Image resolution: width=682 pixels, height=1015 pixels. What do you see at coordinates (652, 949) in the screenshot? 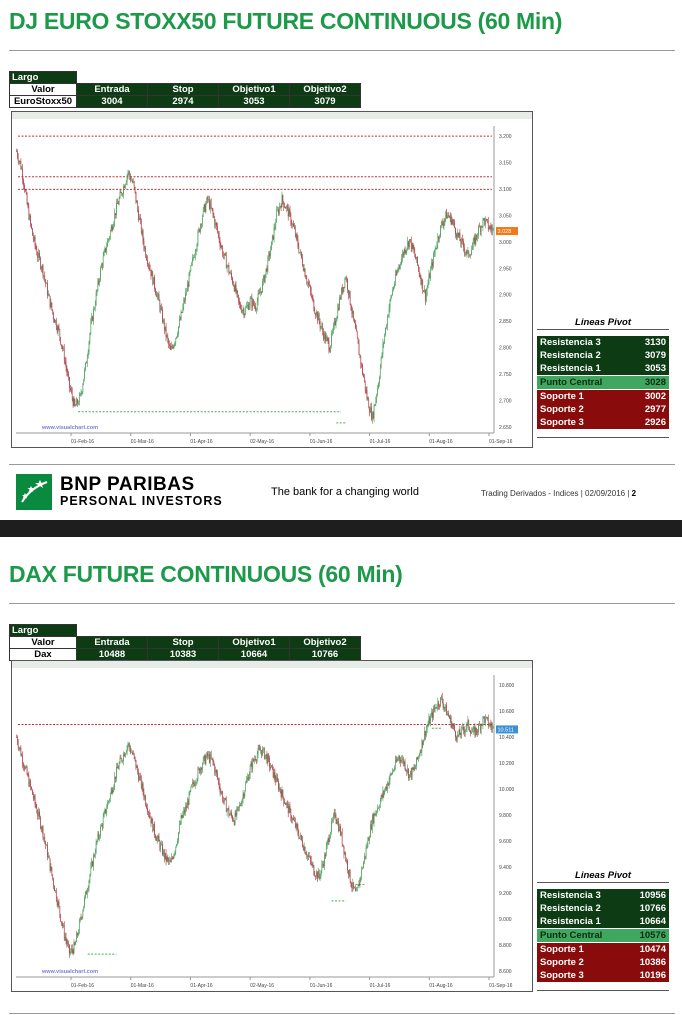
I see `pivot-level-value: 10474` at bounding box center [652, 949].